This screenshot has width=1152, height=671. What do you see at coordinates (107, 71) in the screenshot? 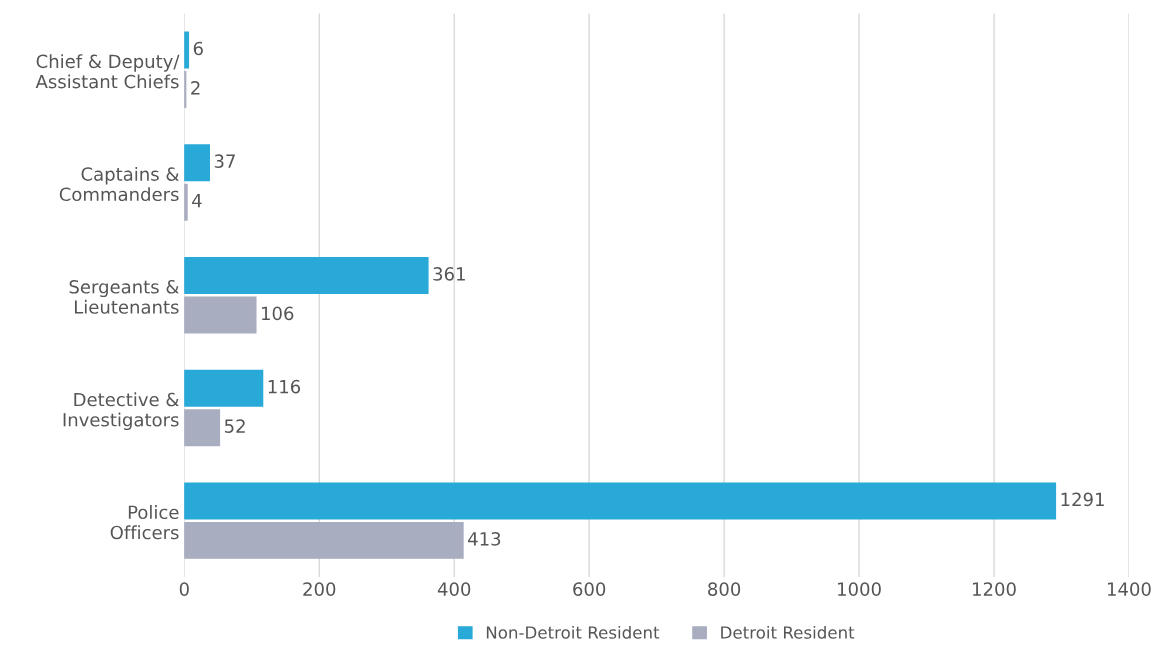
I see `y-tick-label: Chief & Deputy/ Assistant Chiefs` at bounding box center [107, 71].